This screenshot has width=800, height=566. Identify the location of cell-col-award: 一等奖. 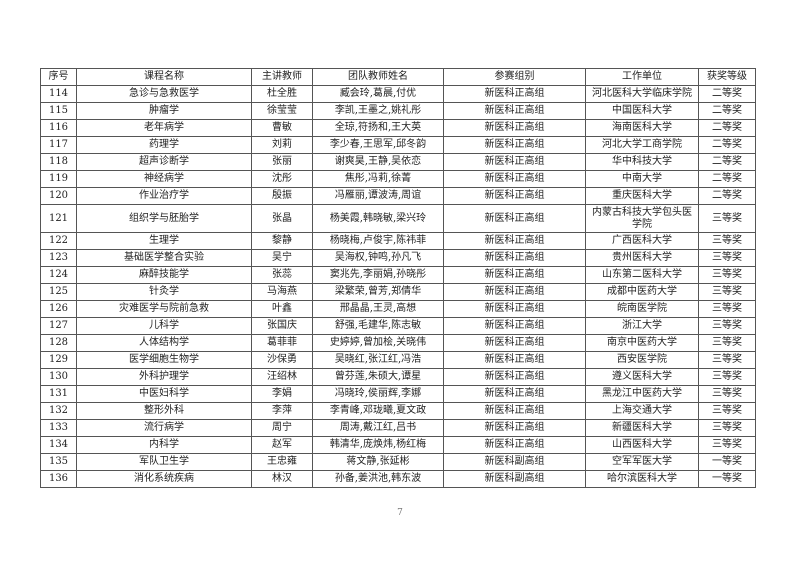
(727, 479).